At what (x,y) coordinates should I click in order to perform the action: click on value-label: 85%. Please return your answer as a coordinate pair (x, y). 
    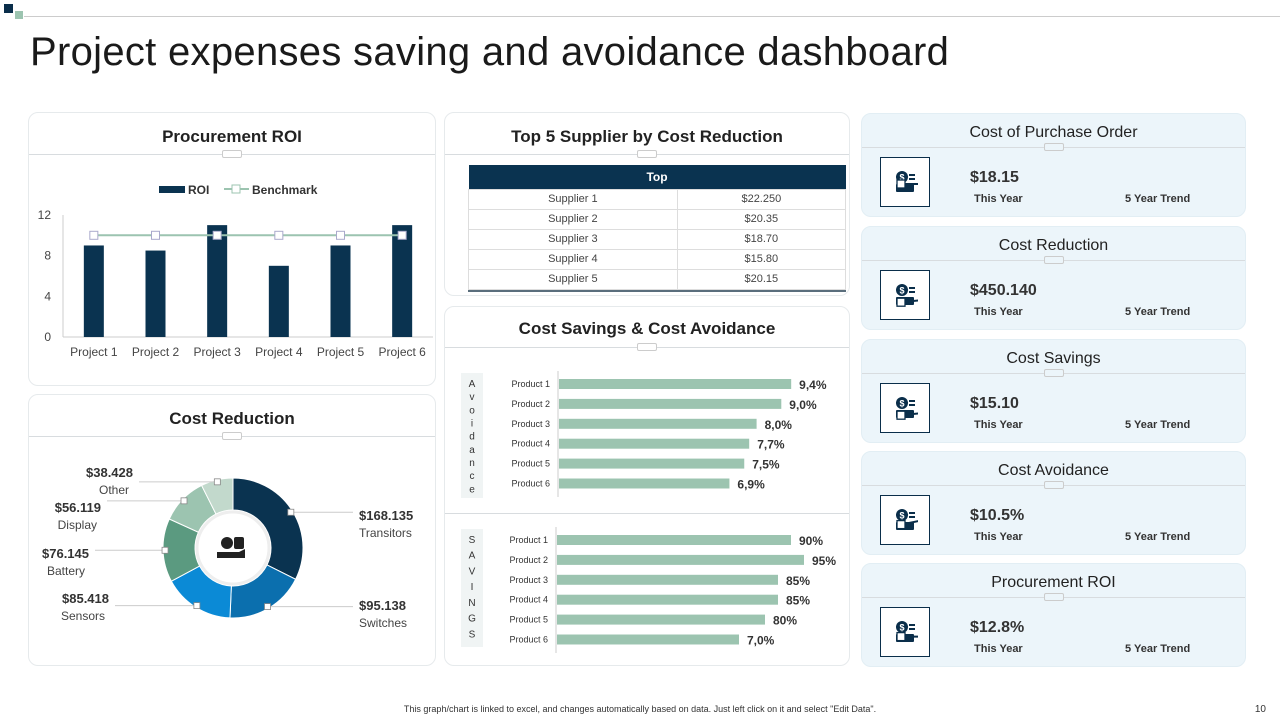
    Looking at the image, I should click on (798, 601).